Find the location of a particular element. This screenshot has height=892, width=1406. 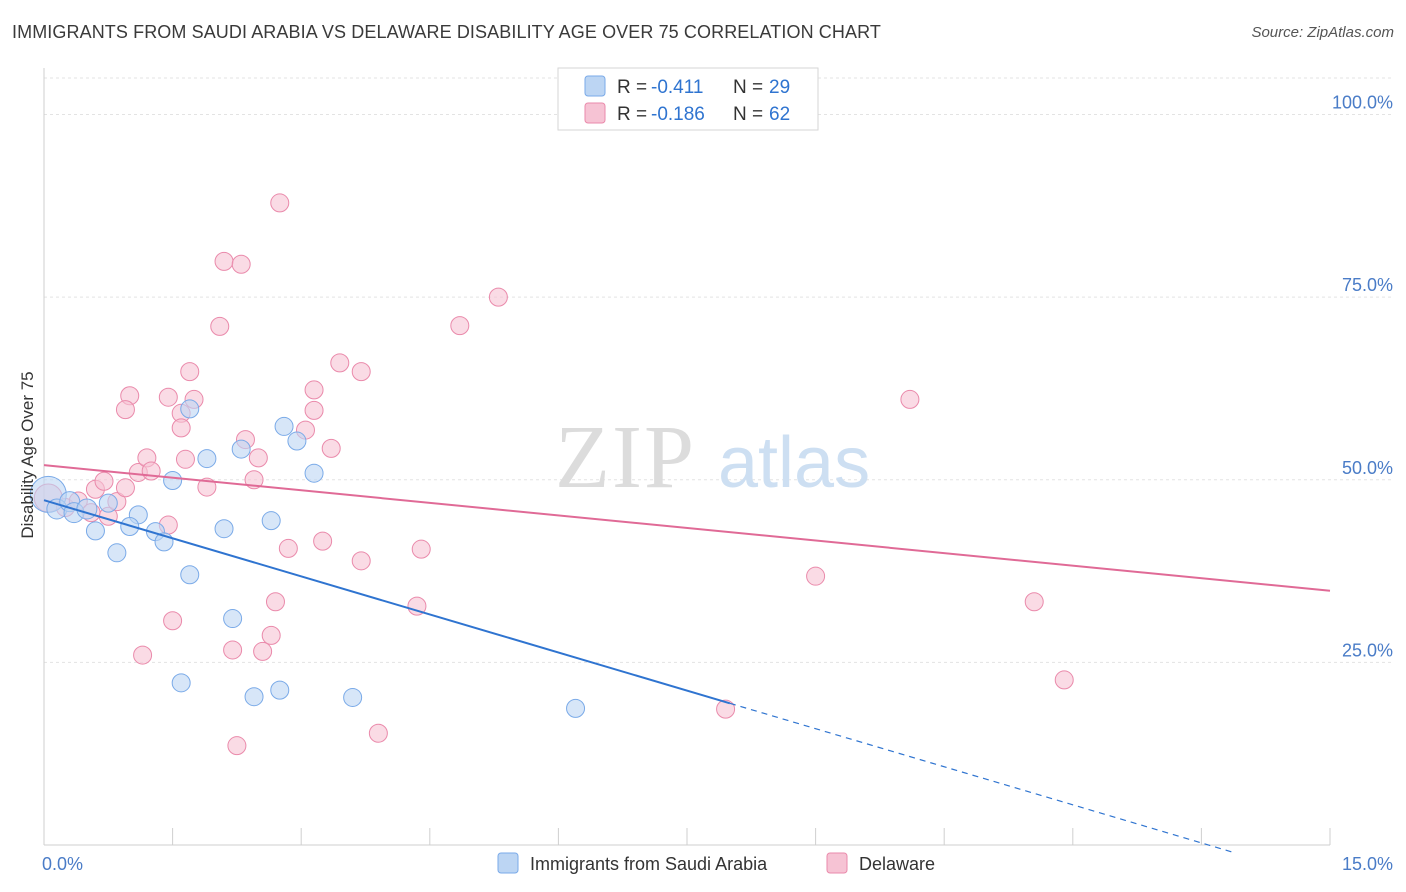

legend-swatch-pink is located at coordinates (595, 113).